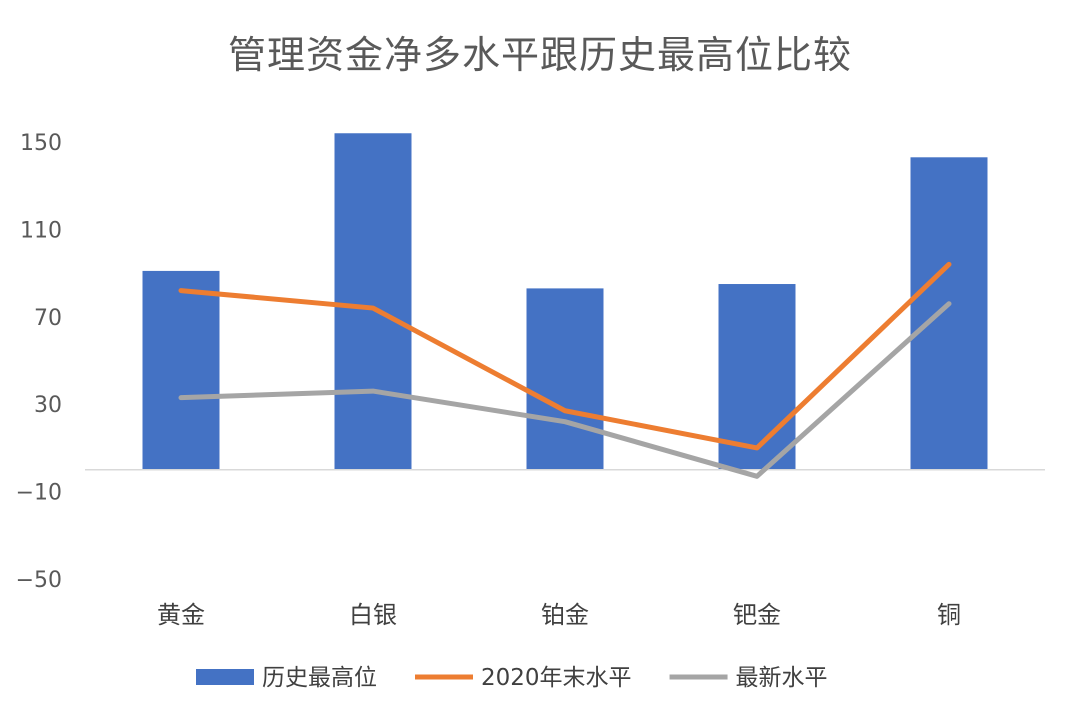 The image size is (1080, 717). I want to click on bar-黄金, so click(181, 370).